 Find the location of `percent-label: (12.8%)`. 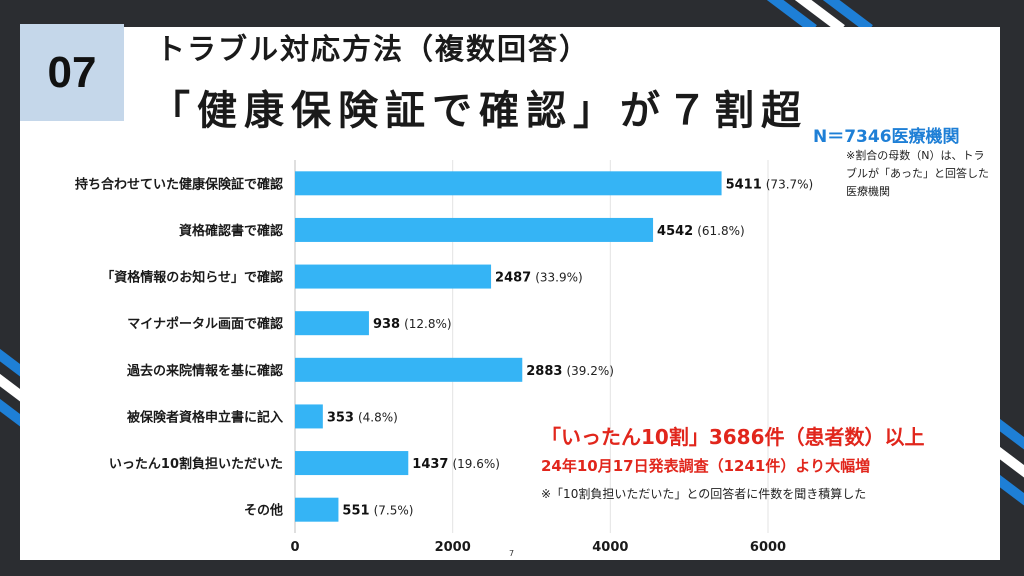

percent-label: (12.8%) is located at coordinates (427, 324).